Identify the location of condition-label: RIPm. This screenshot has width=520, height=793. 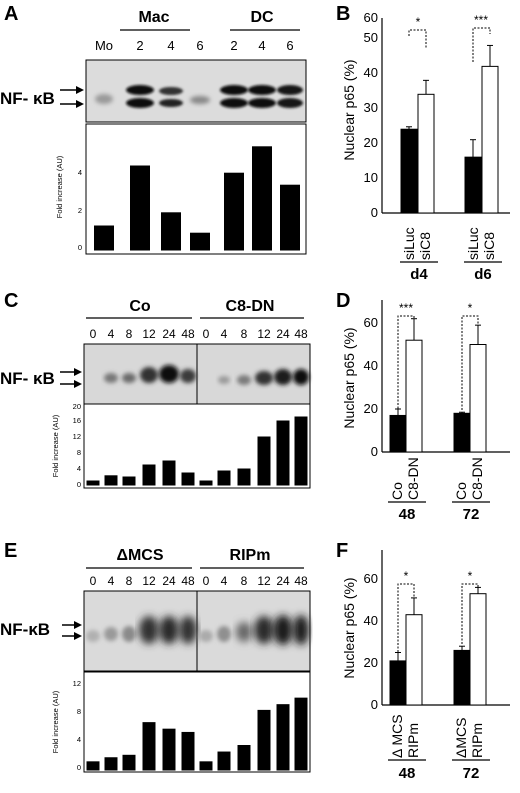
(413, 740).